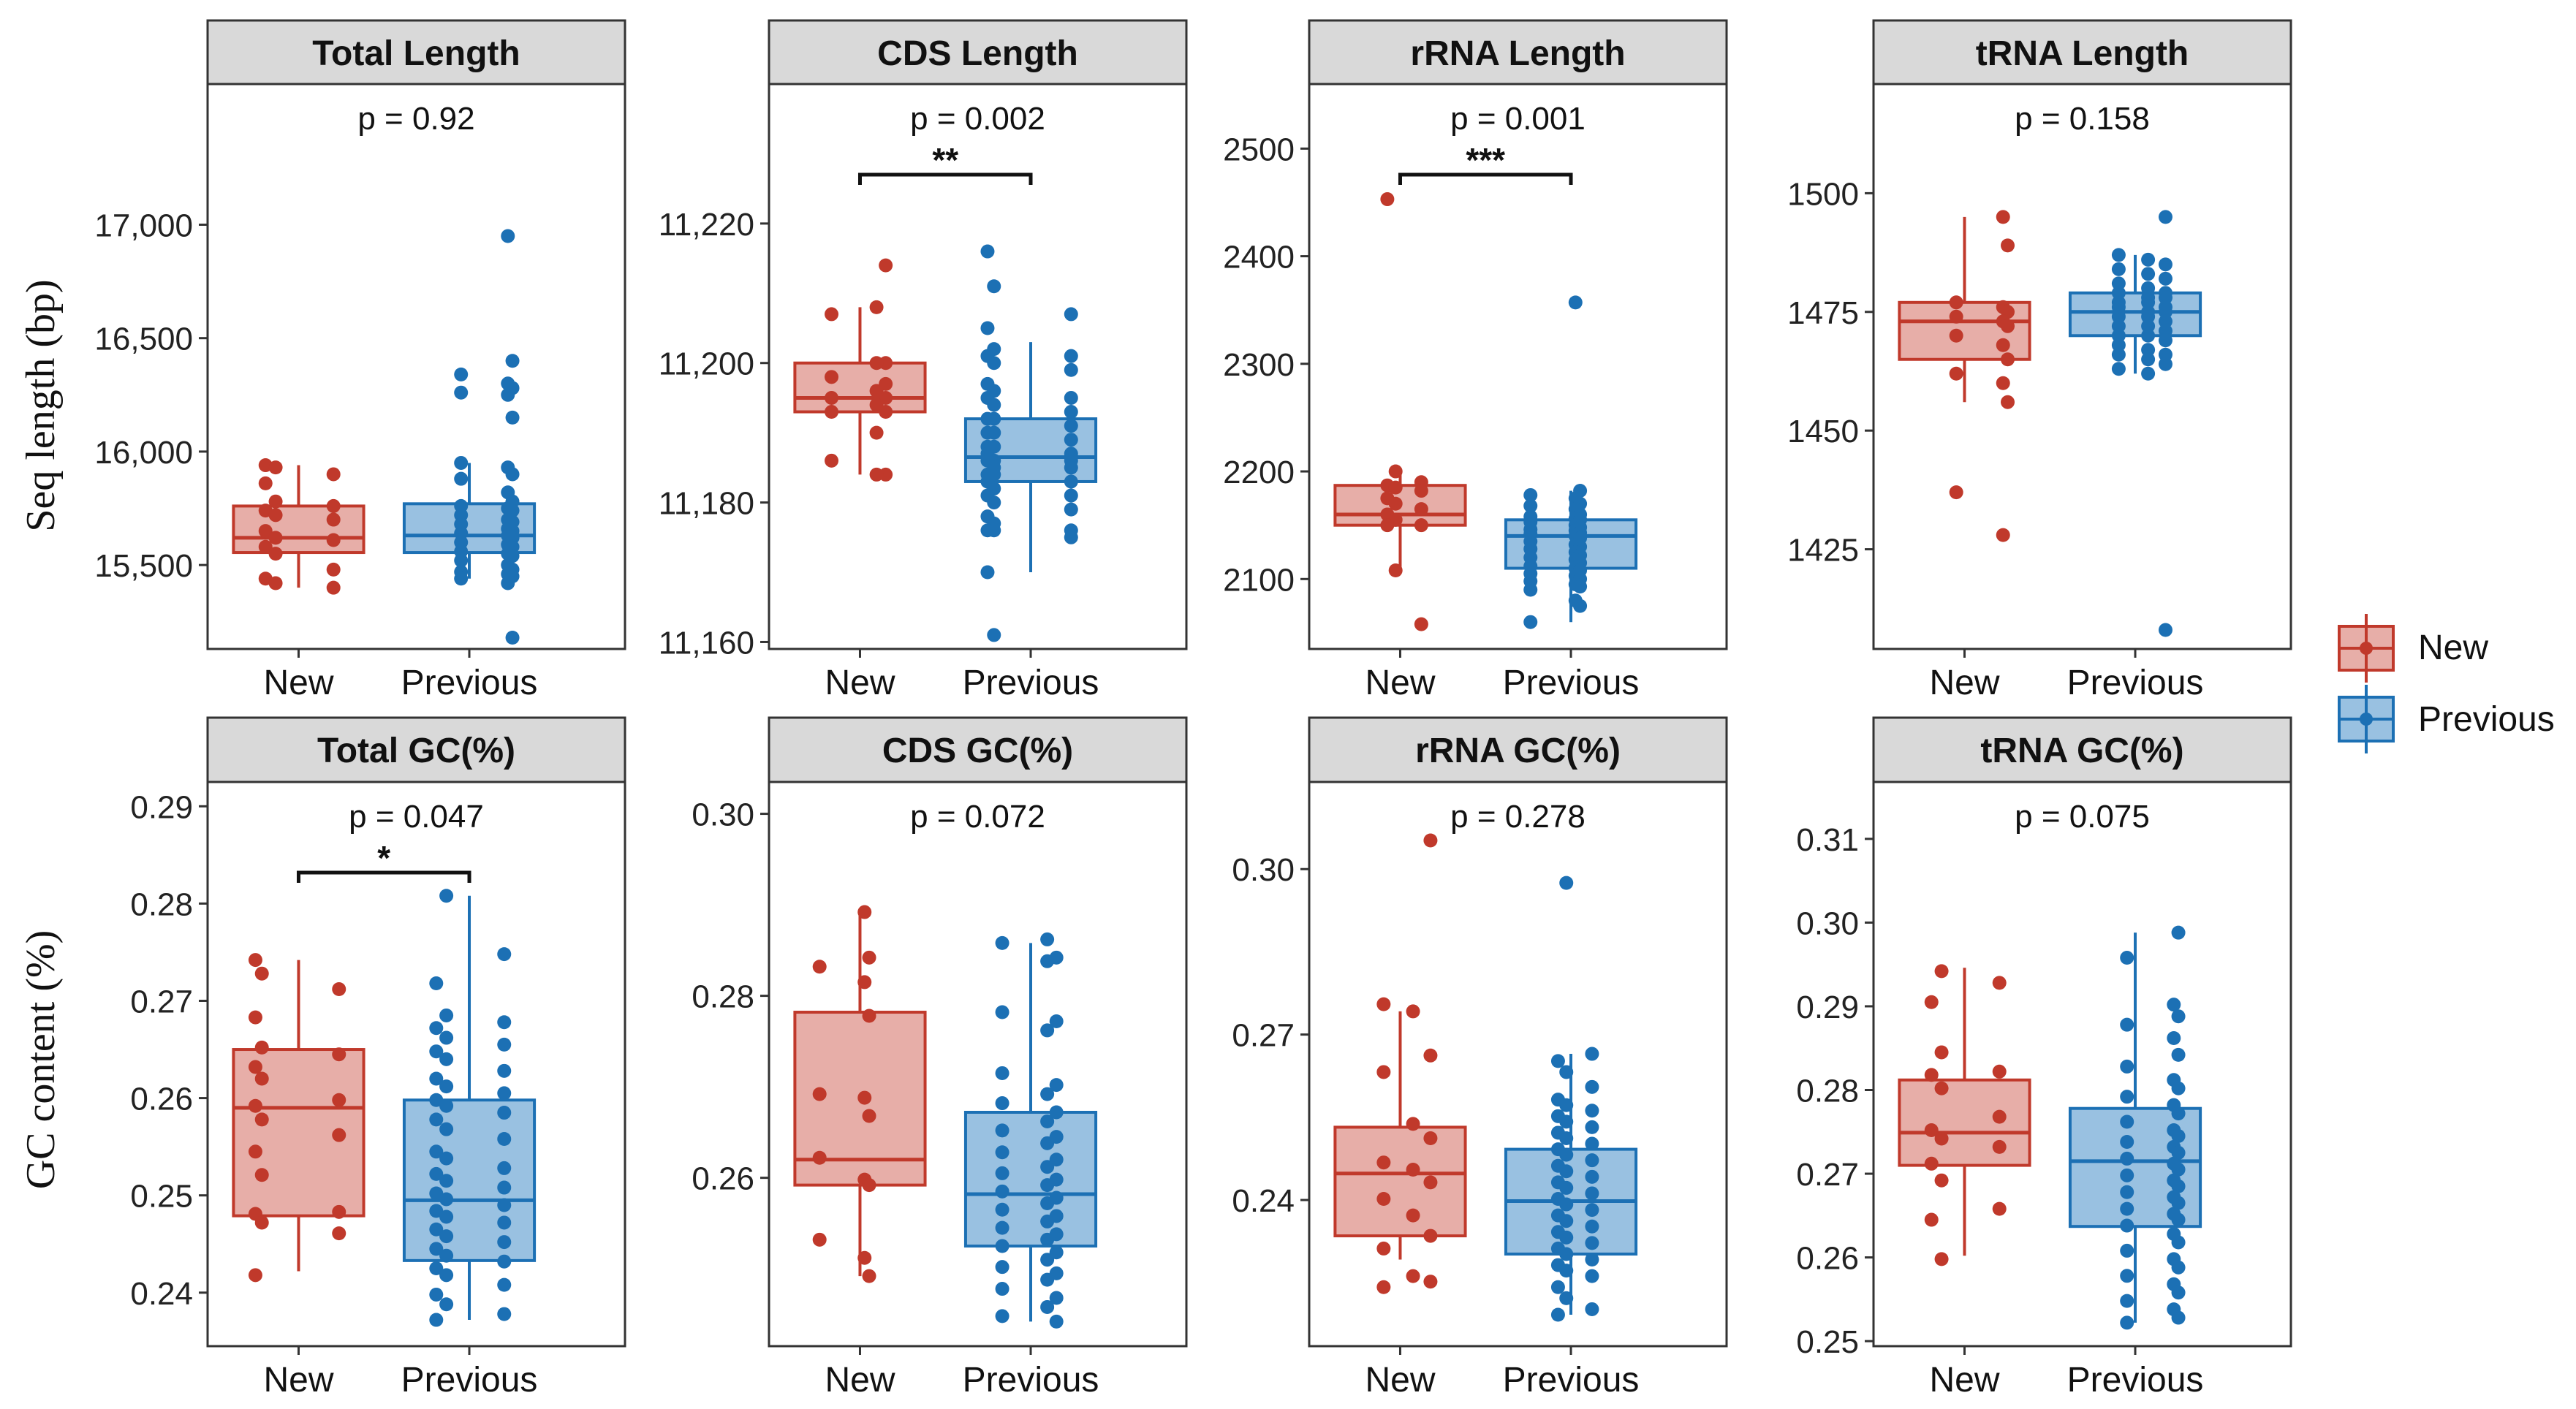 Image resolution: width=2576 pixels, height=1409 pixels. What do you see at coordinates (977, 817) in the screenshot?
I see `p-value: p = 0.072` at bounding box center [977, 817].